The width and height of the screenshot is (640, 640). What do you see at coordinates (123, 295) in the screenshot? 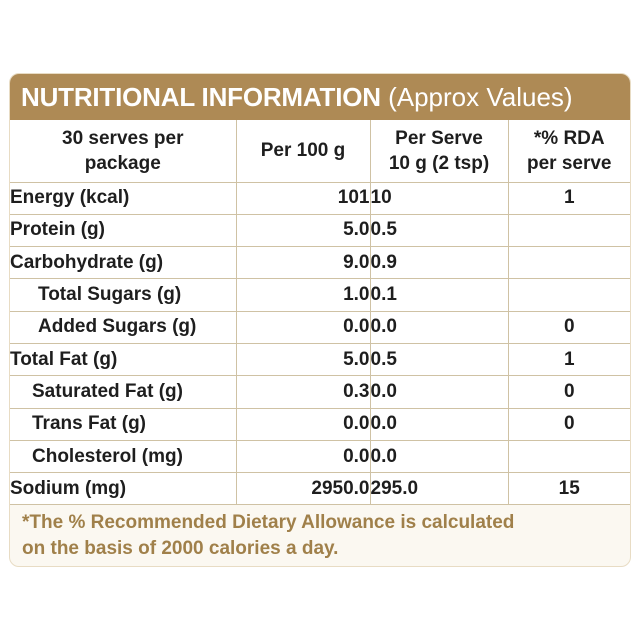
I see `row-label: Total Sugars (g)` at bounding box center [123, 295].